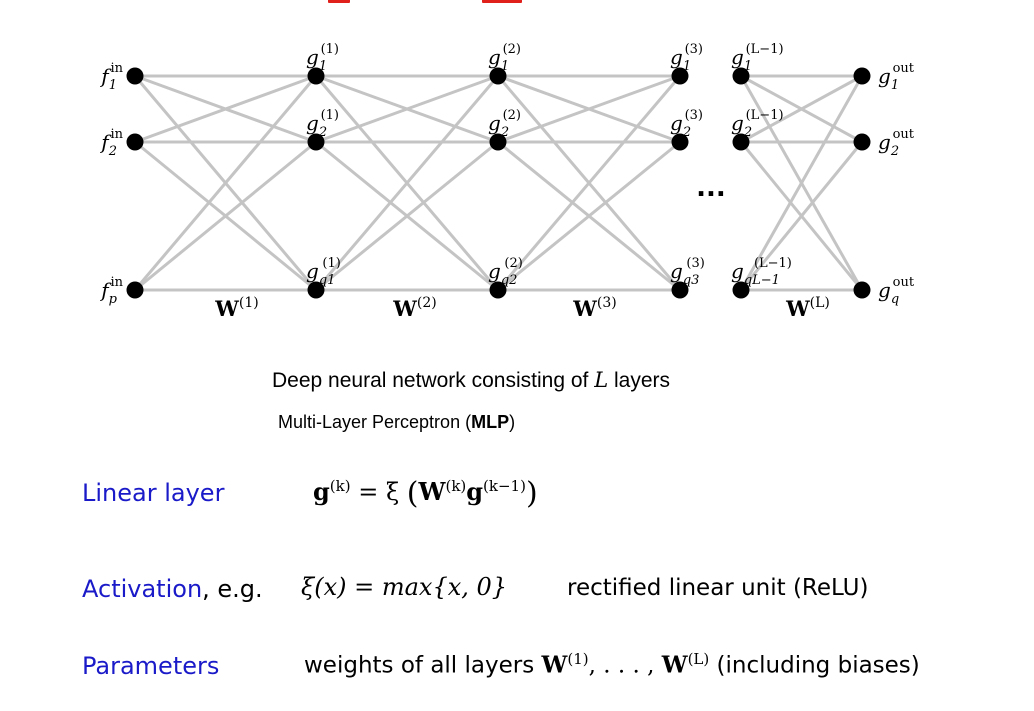 Image resolution: width=1034 pixels, height=711 pixels. Describe the element at coordinates (504, 124) in the screenshot. I see `layer2-node-label: g2(2)` at that location.